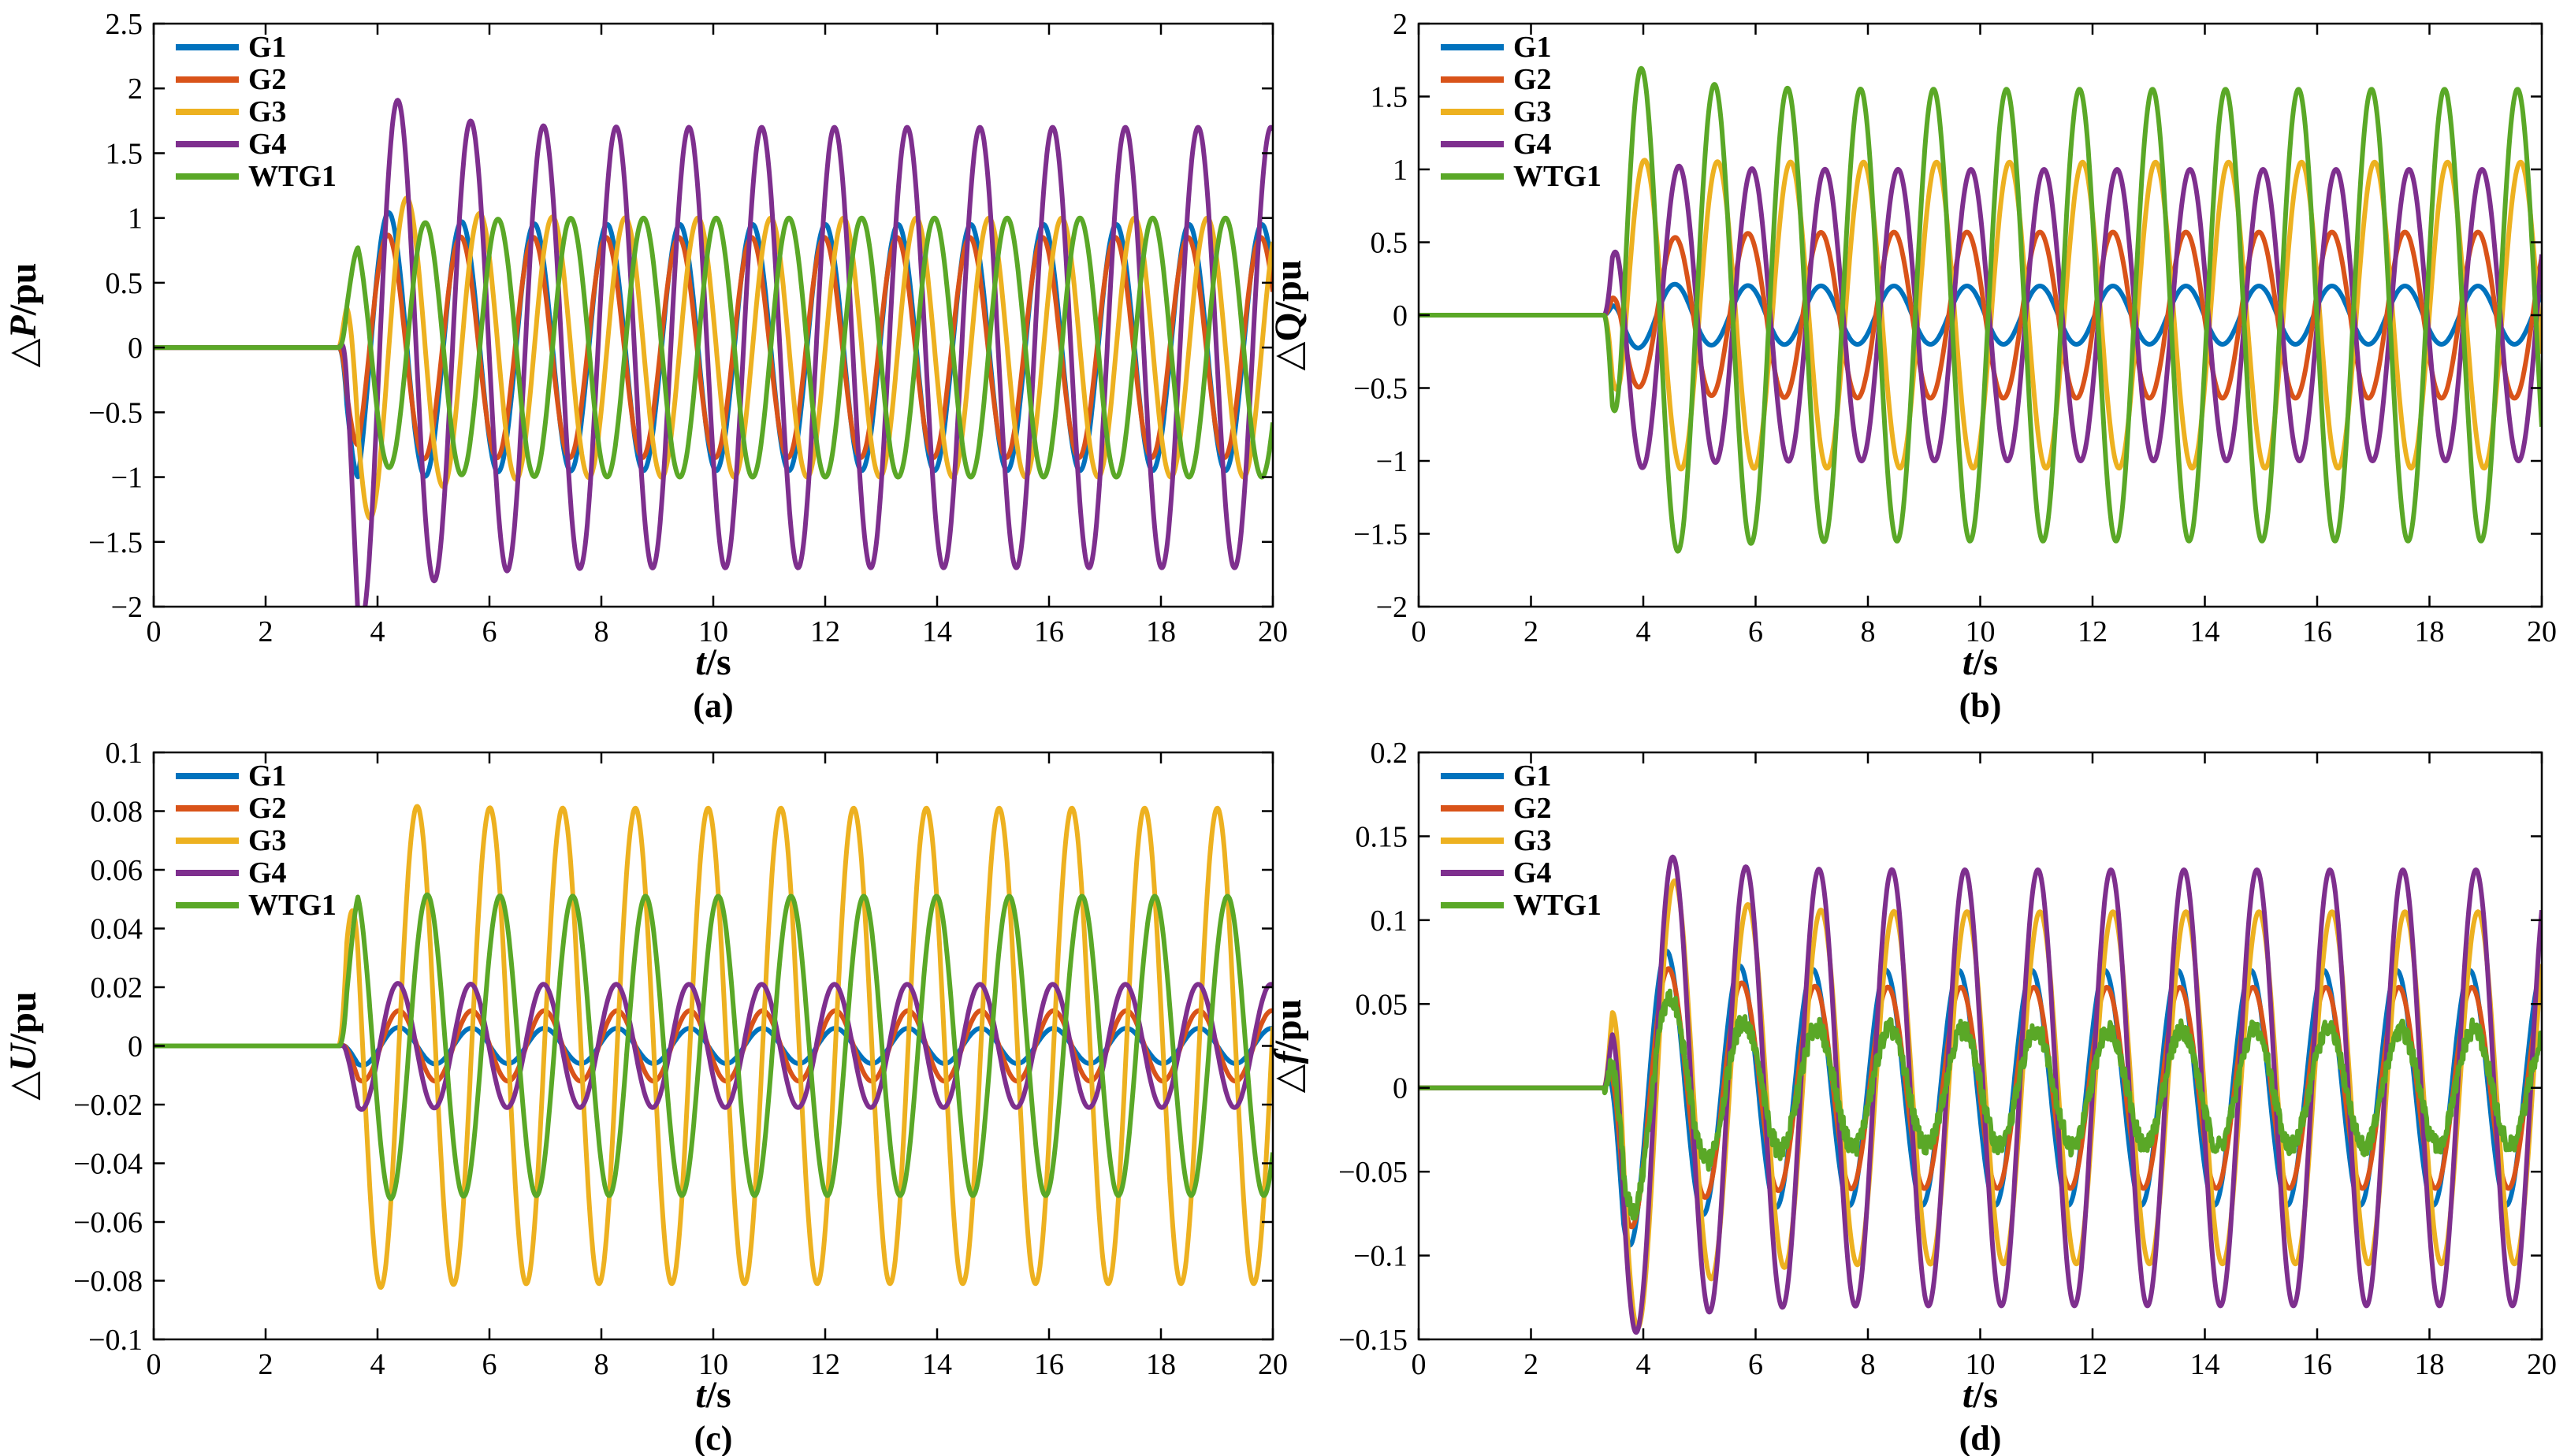  What do you see at coordinates (1389, 243) in the screenshot?
I see `y-tick-label: 0.5` at bounding box center [1389, 243].